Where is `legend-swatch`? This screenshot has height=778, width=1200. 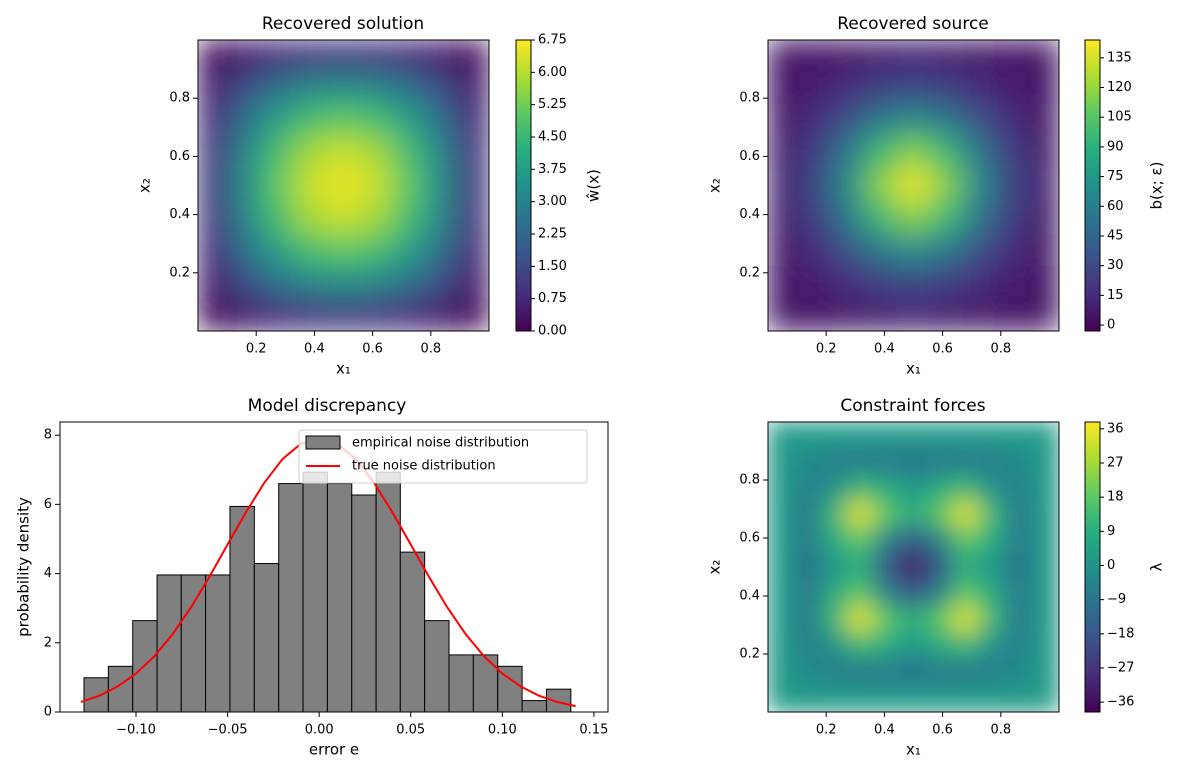 legend-swatch is located at coordinates (323, 442).